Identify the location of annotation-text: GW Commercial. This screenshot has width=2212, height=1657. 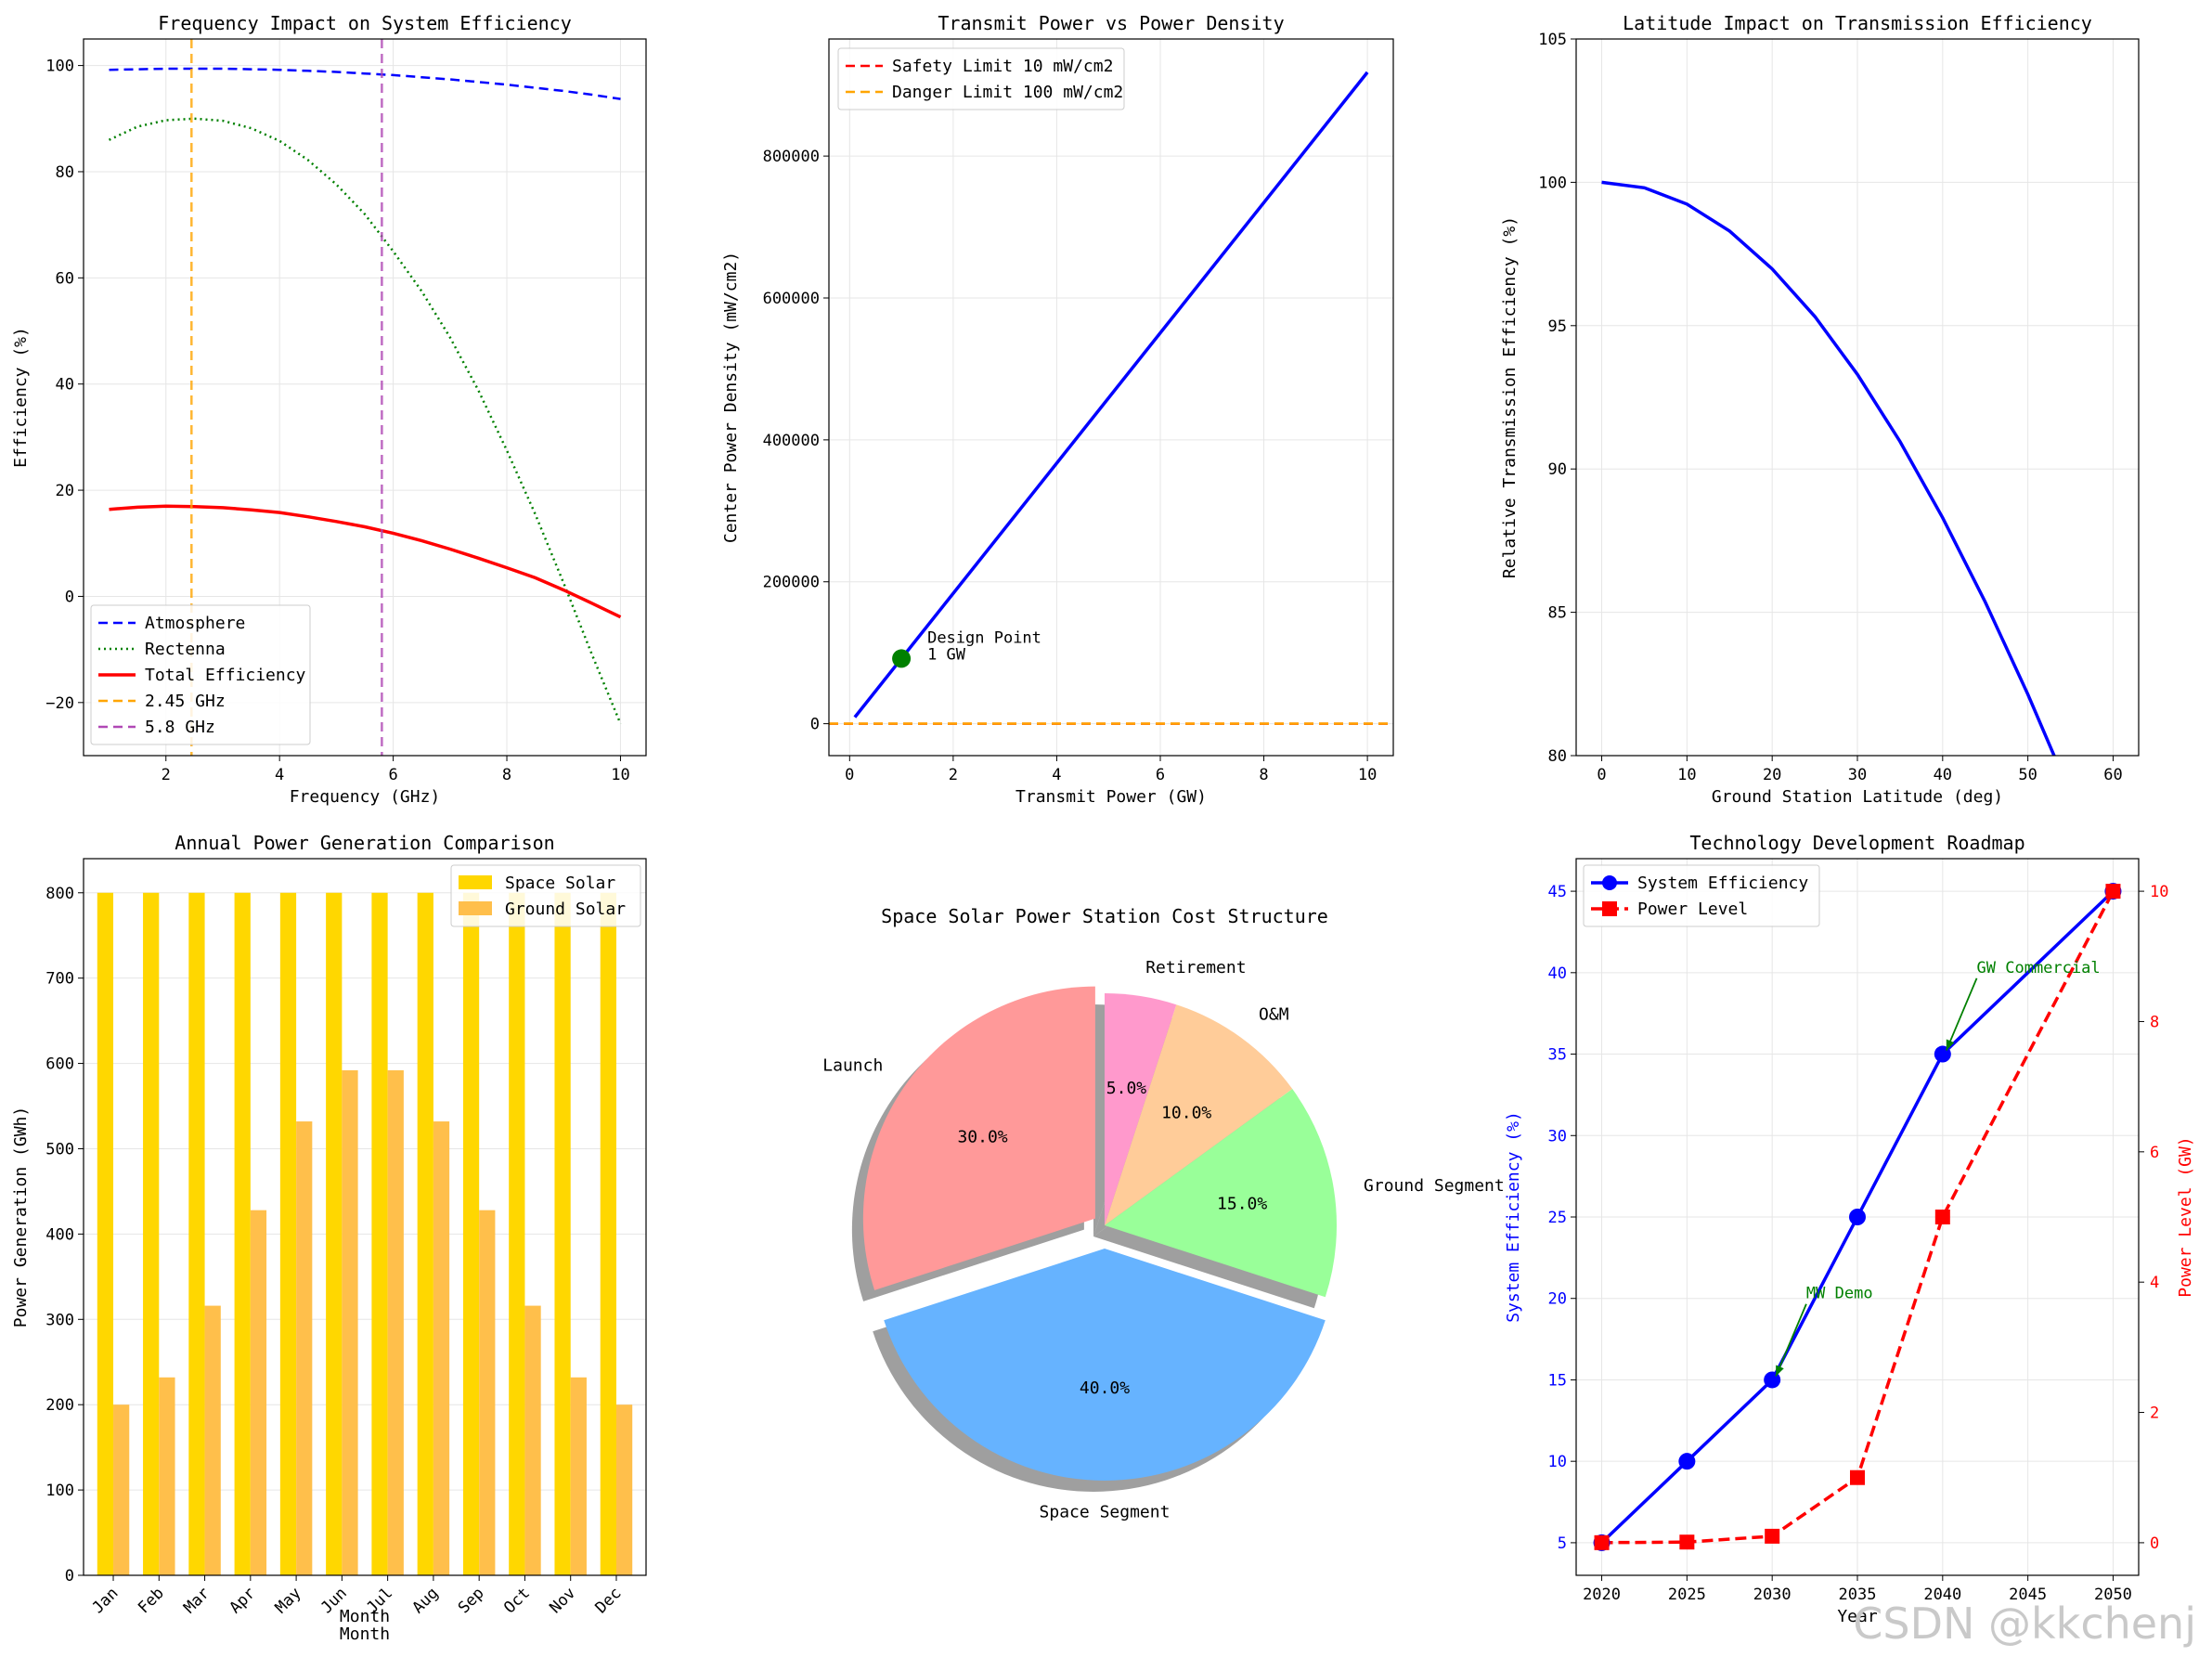
(2039, 968).